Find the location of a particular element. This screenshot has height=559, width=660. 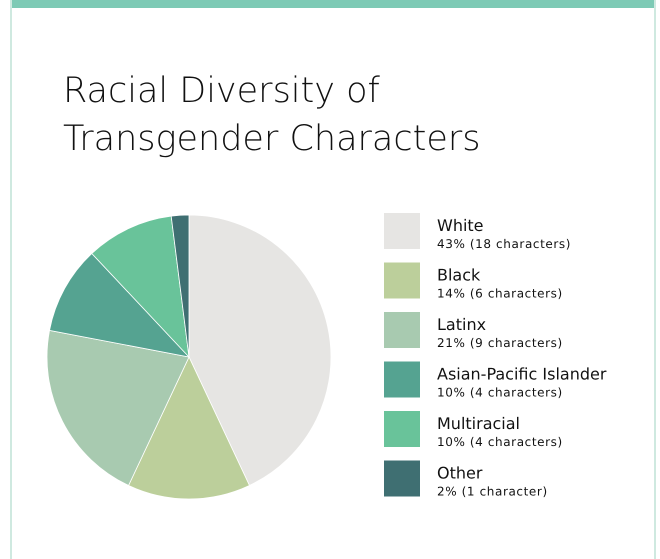

data-label: 2% (1 character) is located at coordinates (492, 491).